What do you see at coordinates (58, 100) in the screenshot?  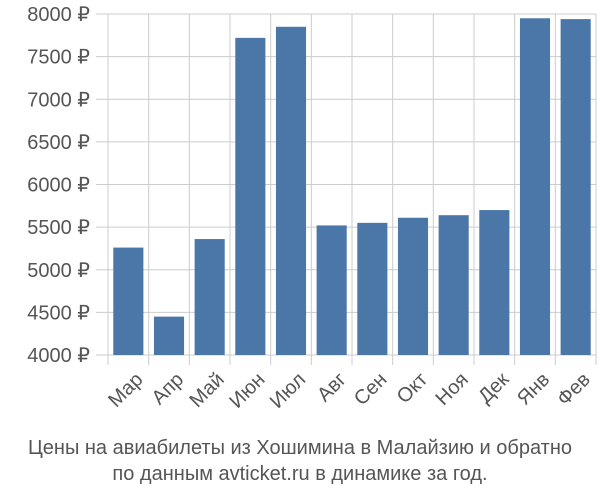 I see `y-tick-label: 7000 ₽` at bounding box center [58, 100].